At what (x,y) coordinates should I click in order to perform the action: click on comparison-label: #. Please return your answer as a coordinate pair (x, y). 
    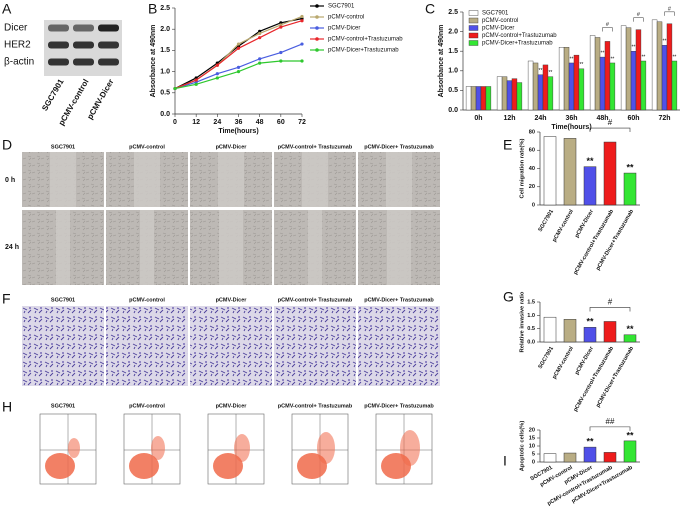
    Looking at the image, I should click on (670, 9).